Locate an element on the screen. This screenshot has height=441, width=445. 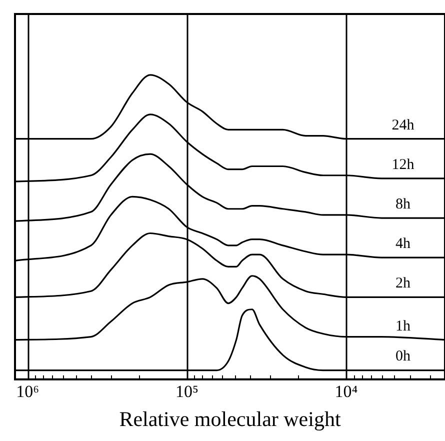
series-label: 4h is located at coordinates (403, 244).